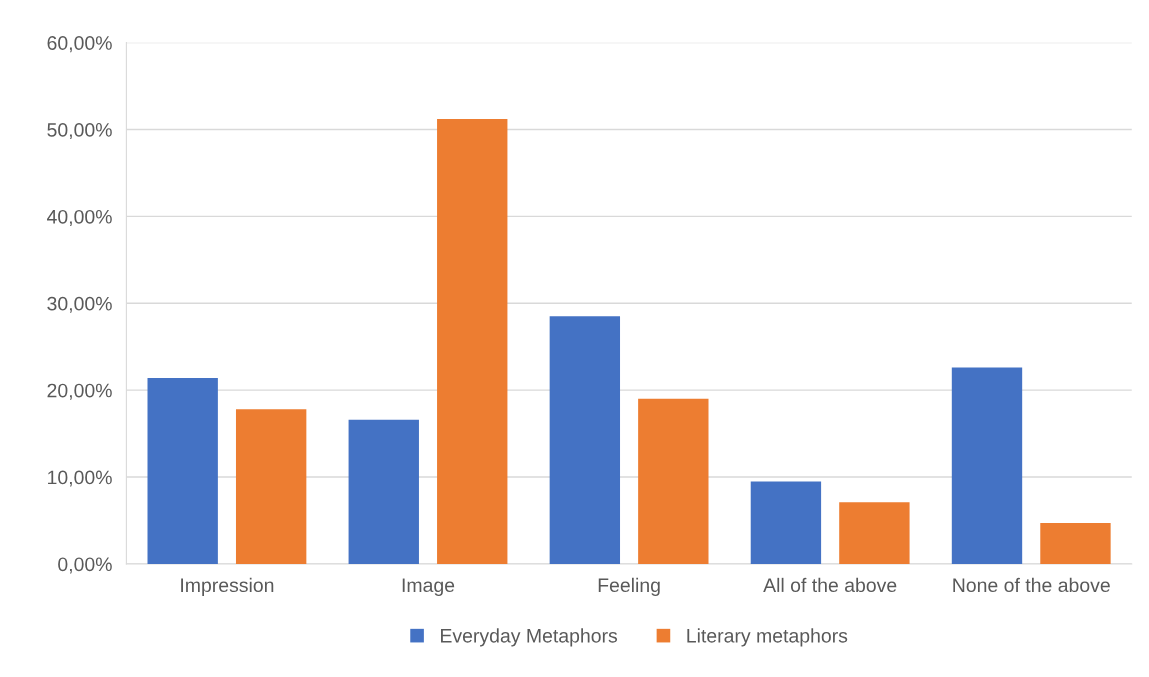  What do you see at coordinates (85, 565) in the screenshot?
I see `y-tick-label: 0,00%` at bounding box center [85, 565].